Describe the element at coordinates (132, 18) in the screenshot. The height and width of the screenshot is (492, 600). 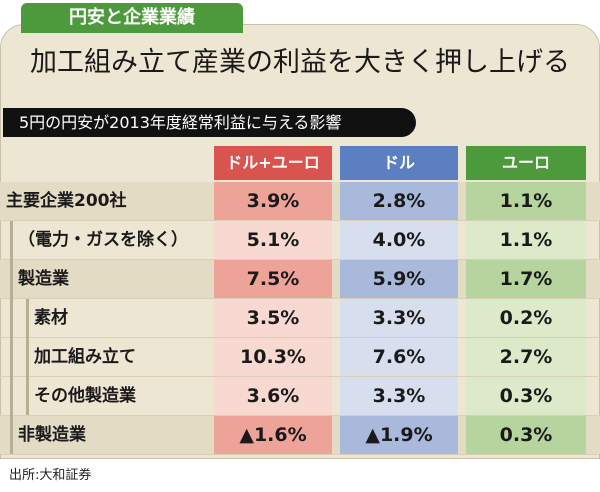
I see `category-tag: 円安と企業業績` at that location.